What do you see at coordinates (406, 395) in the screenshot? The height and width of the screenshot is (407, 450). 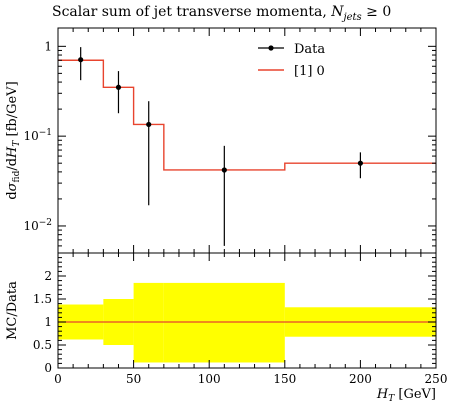 I see `x-axis-label: HT [GeV]` at bounding box center [406, 395].